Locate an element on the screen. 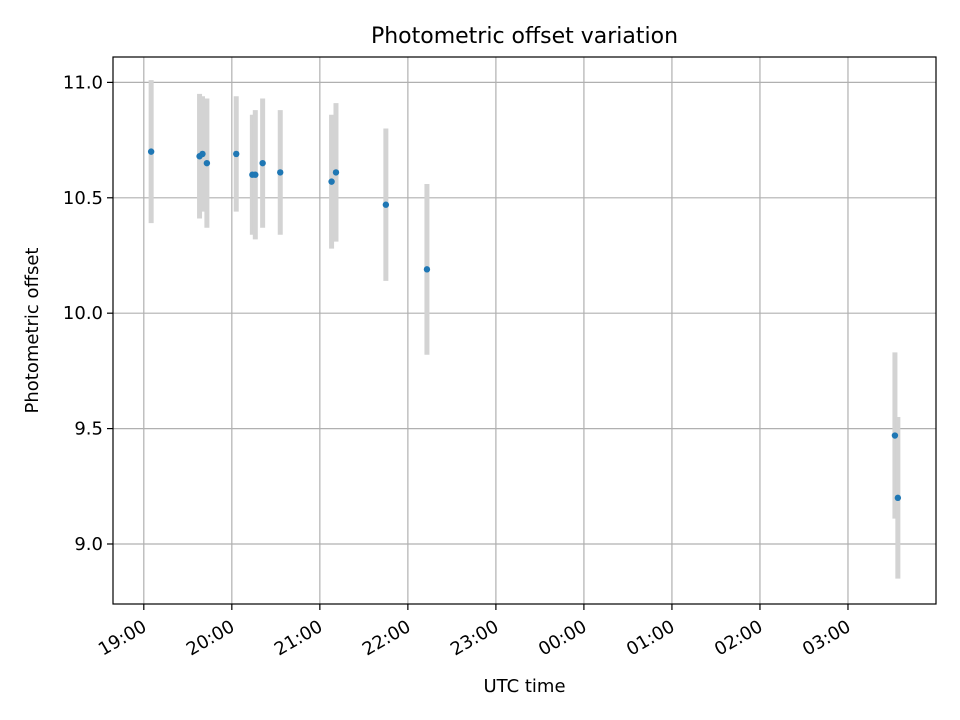 This screenshot has height=720, width=960. y-axis-label: Photometric offset is located at coordinates (32, 331).